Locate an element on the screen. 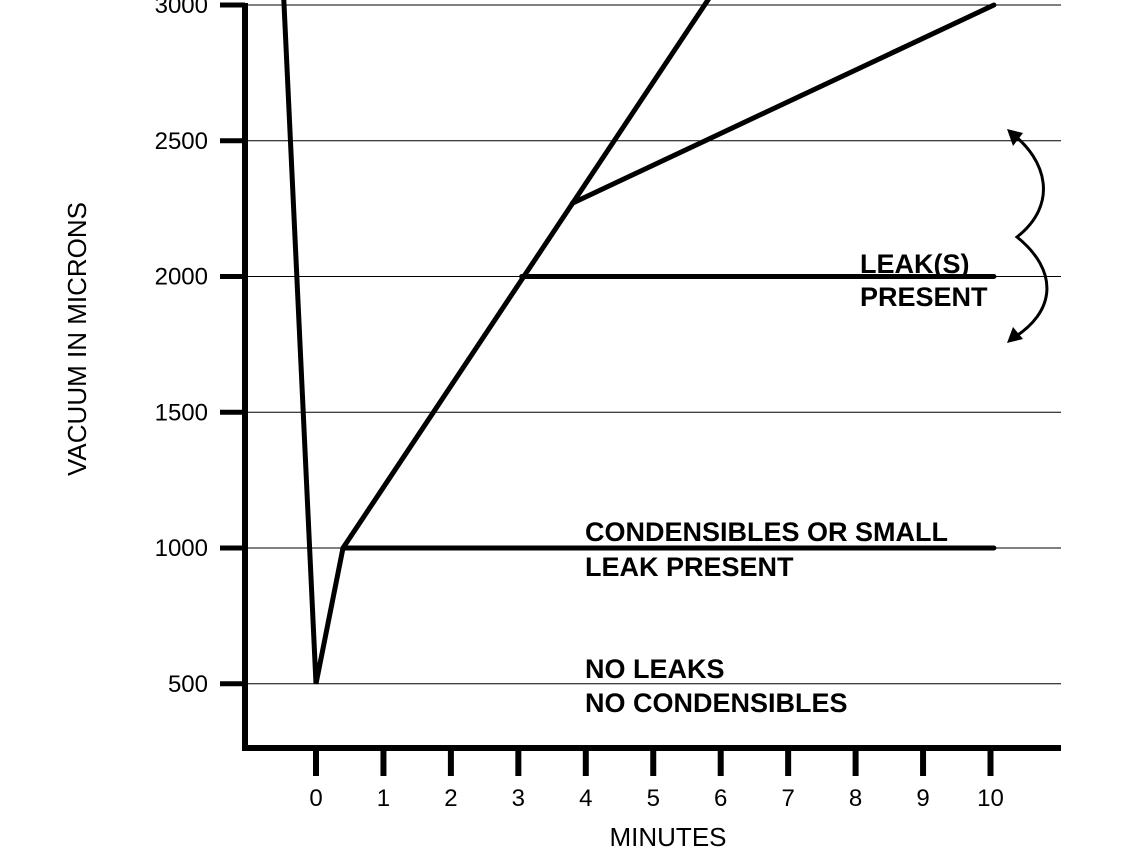 This screenshot has width=1129, height=855. x-tick-label-7: 7 is located at coordinates (787, 798).